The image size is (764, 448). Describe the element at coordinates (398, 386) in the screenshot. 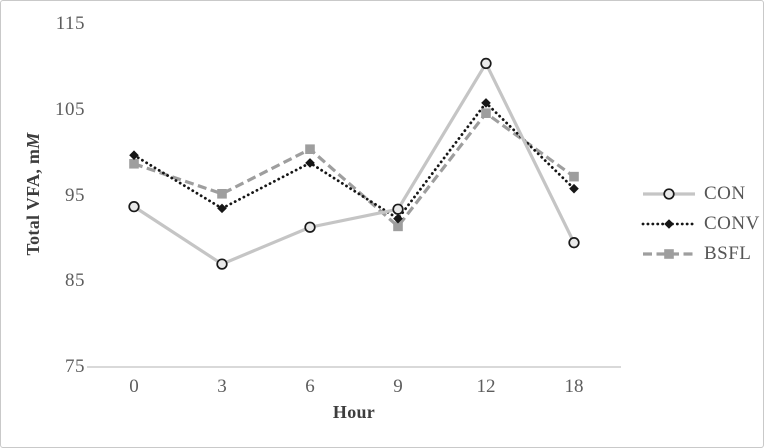

I see `x-tick-label: 9` at that location.